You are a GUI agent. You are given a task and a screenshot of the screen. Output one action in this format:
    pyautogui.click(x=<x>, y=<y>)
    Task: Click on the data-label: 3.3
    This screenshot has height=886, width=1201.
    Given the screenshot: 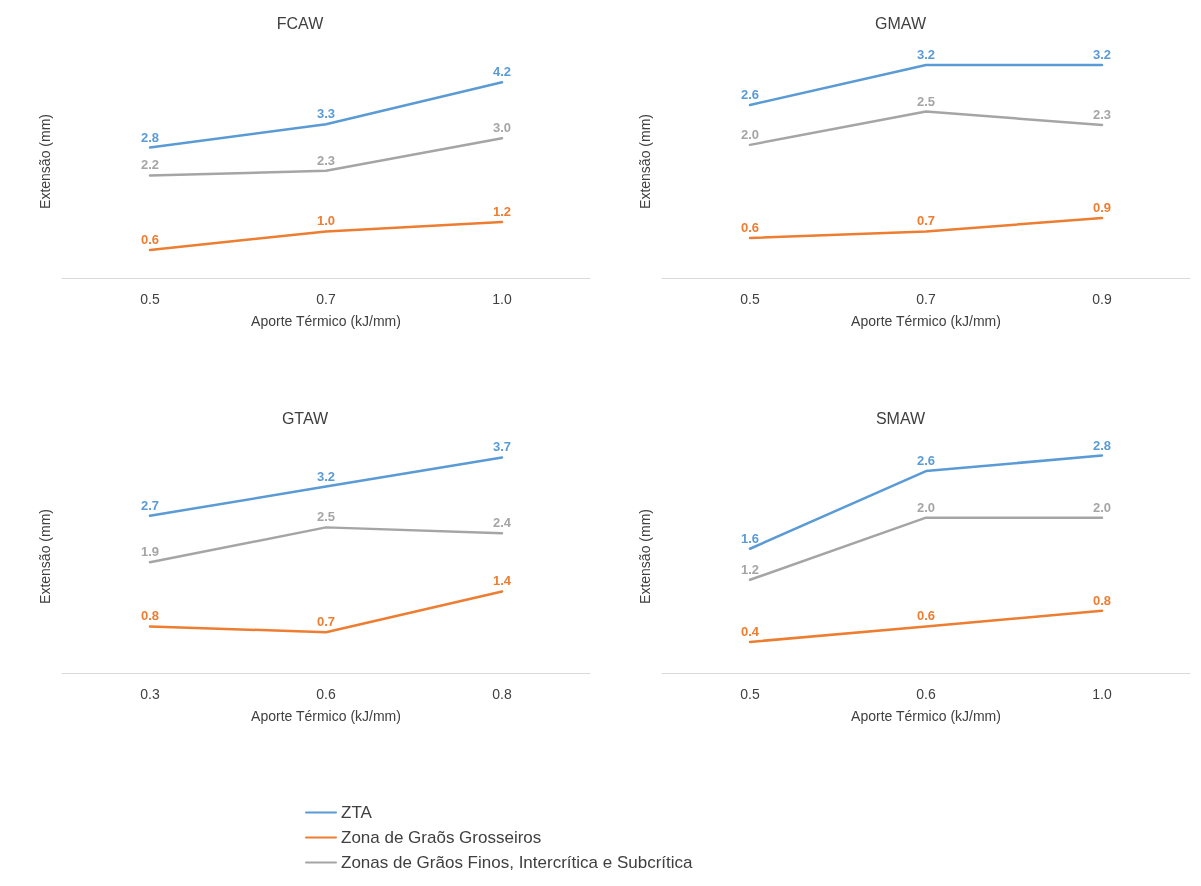 What is the action you would take?
    pyautogui.click(x=326, y=114)
    